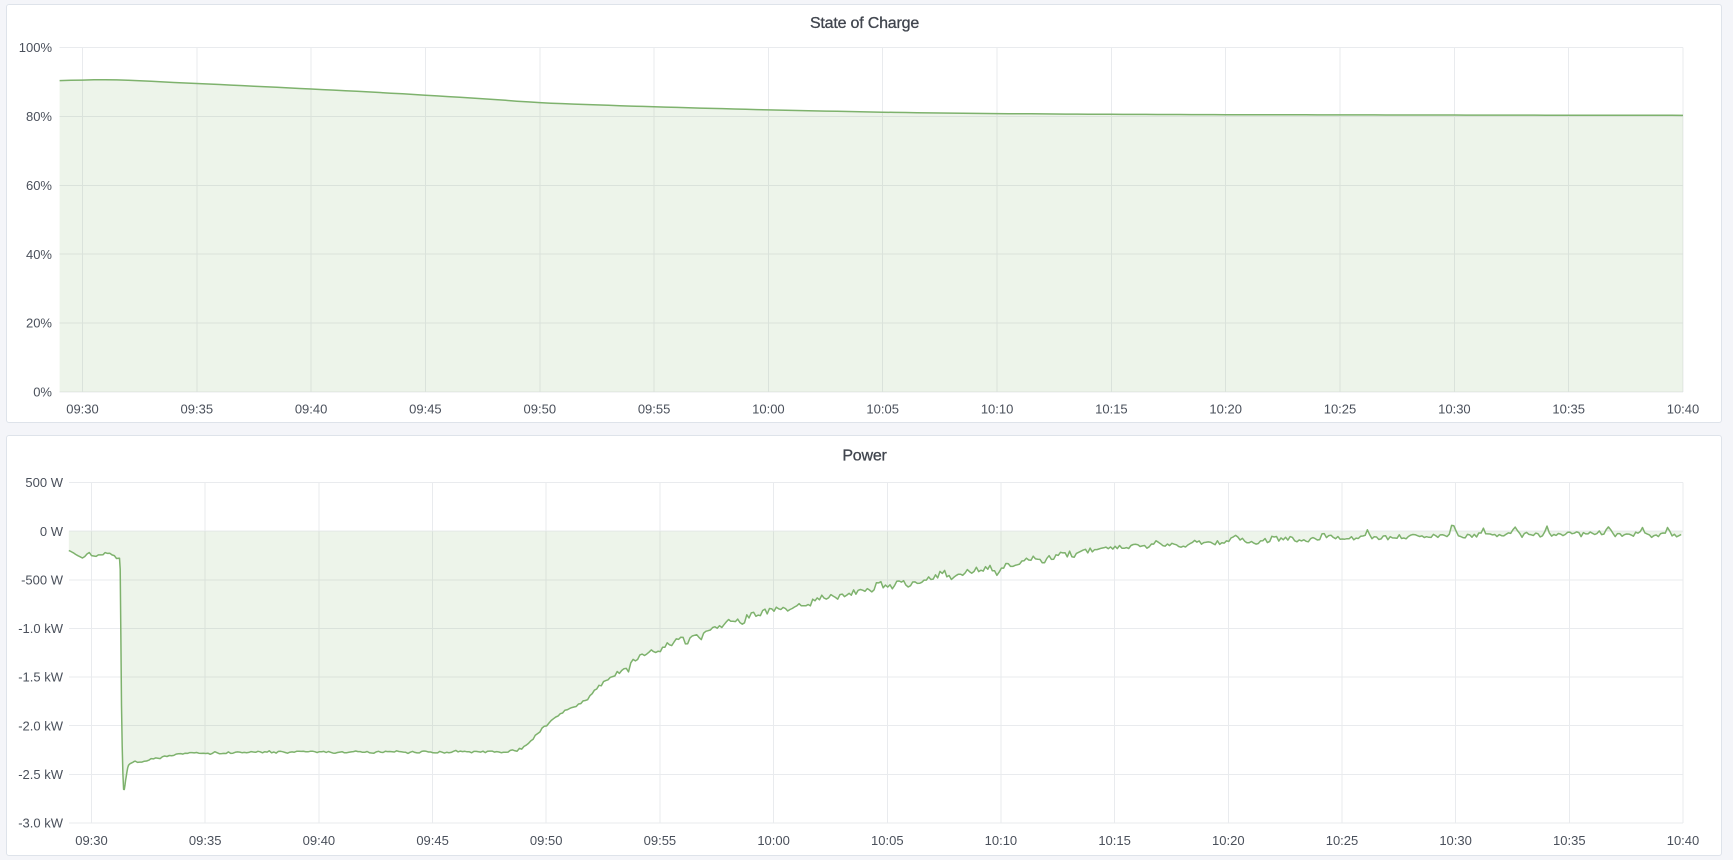  What do you see at coordinates (41, 677) in the screenshot?
I see `svg-text: -1.5 kW` at bounding box center [41, 677].